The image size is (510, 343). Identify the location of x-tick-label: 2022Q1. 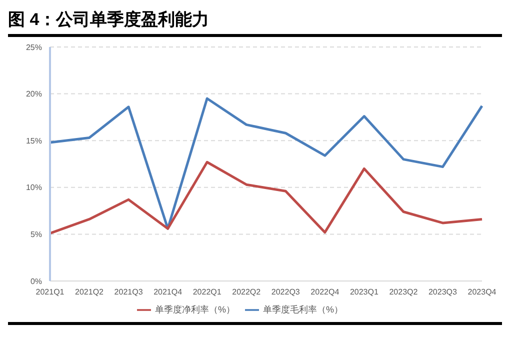
(207, 292).